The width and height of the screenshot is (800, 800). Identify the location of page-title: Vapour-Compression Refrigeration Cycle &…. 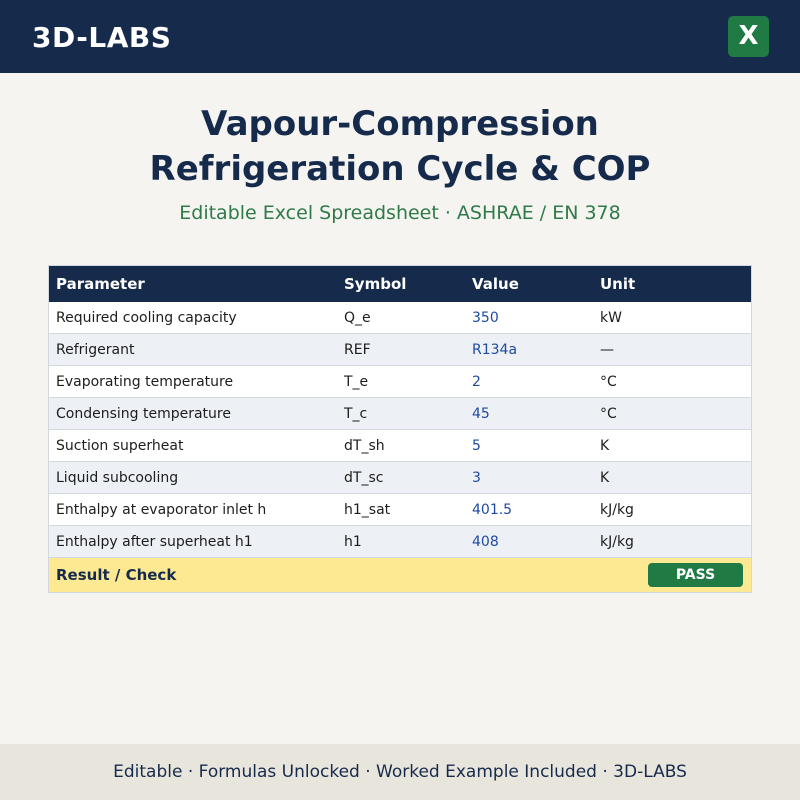
(400, 147).